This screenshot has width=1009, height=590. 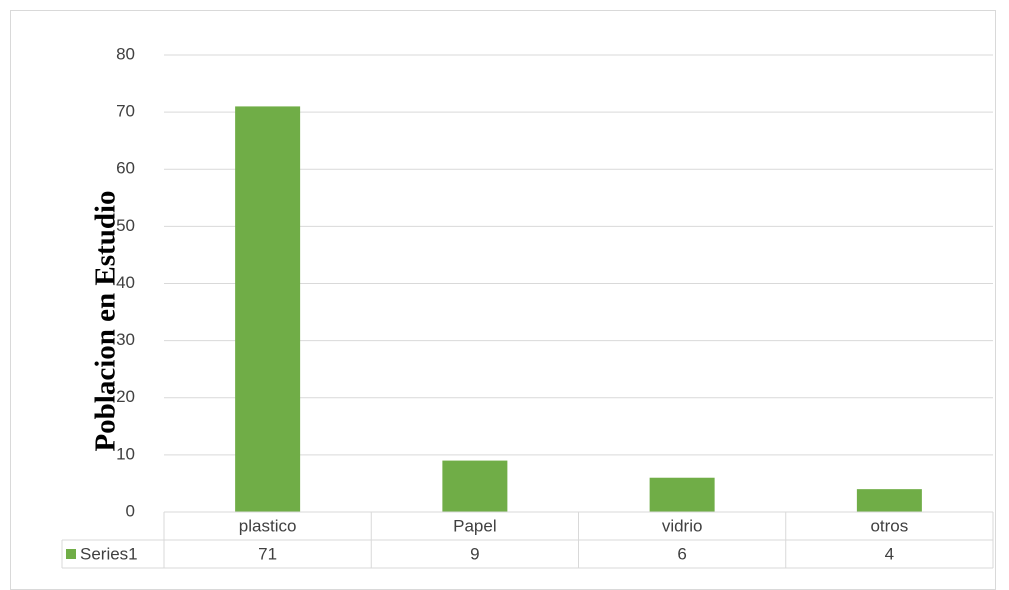 What do you see at coordinates (125, 225) in the screenshot?
I see `y-tick-label: 50` at bounding box center [125, 225].